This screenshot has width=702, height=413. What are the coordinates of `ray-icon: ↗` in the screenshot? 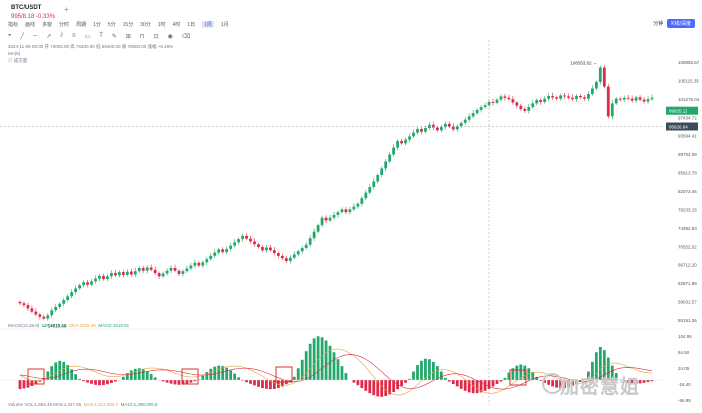 It's located at (49, 37).